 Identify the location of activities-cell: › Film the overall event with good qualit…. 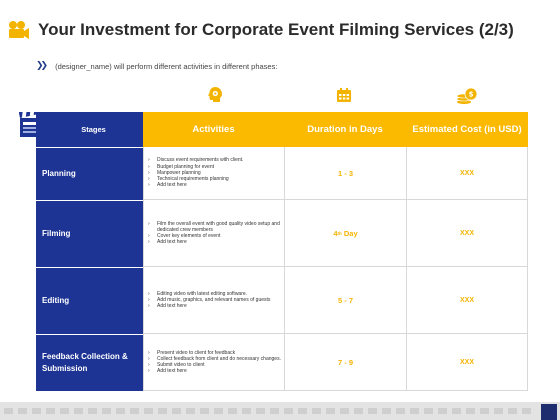
(213, 233).